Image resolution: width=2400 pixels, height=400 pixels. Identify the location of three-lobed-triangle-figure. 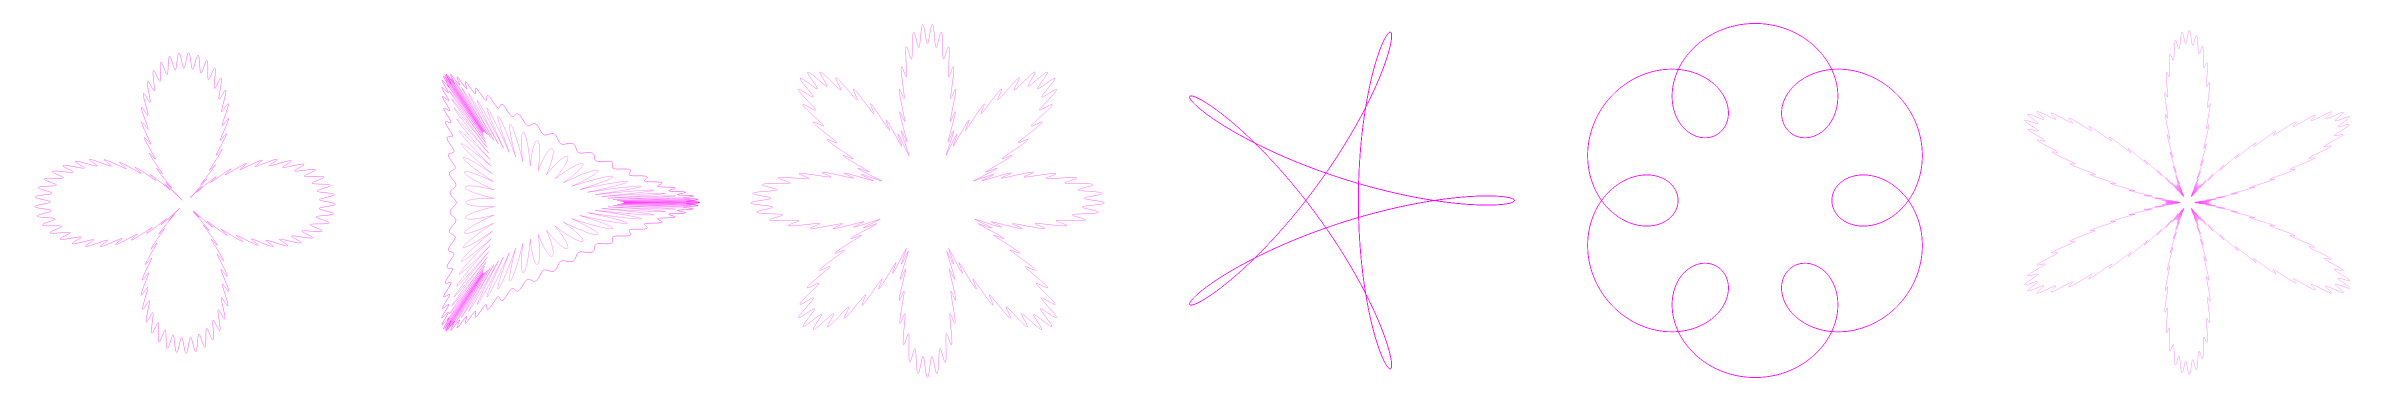
(530, 202).